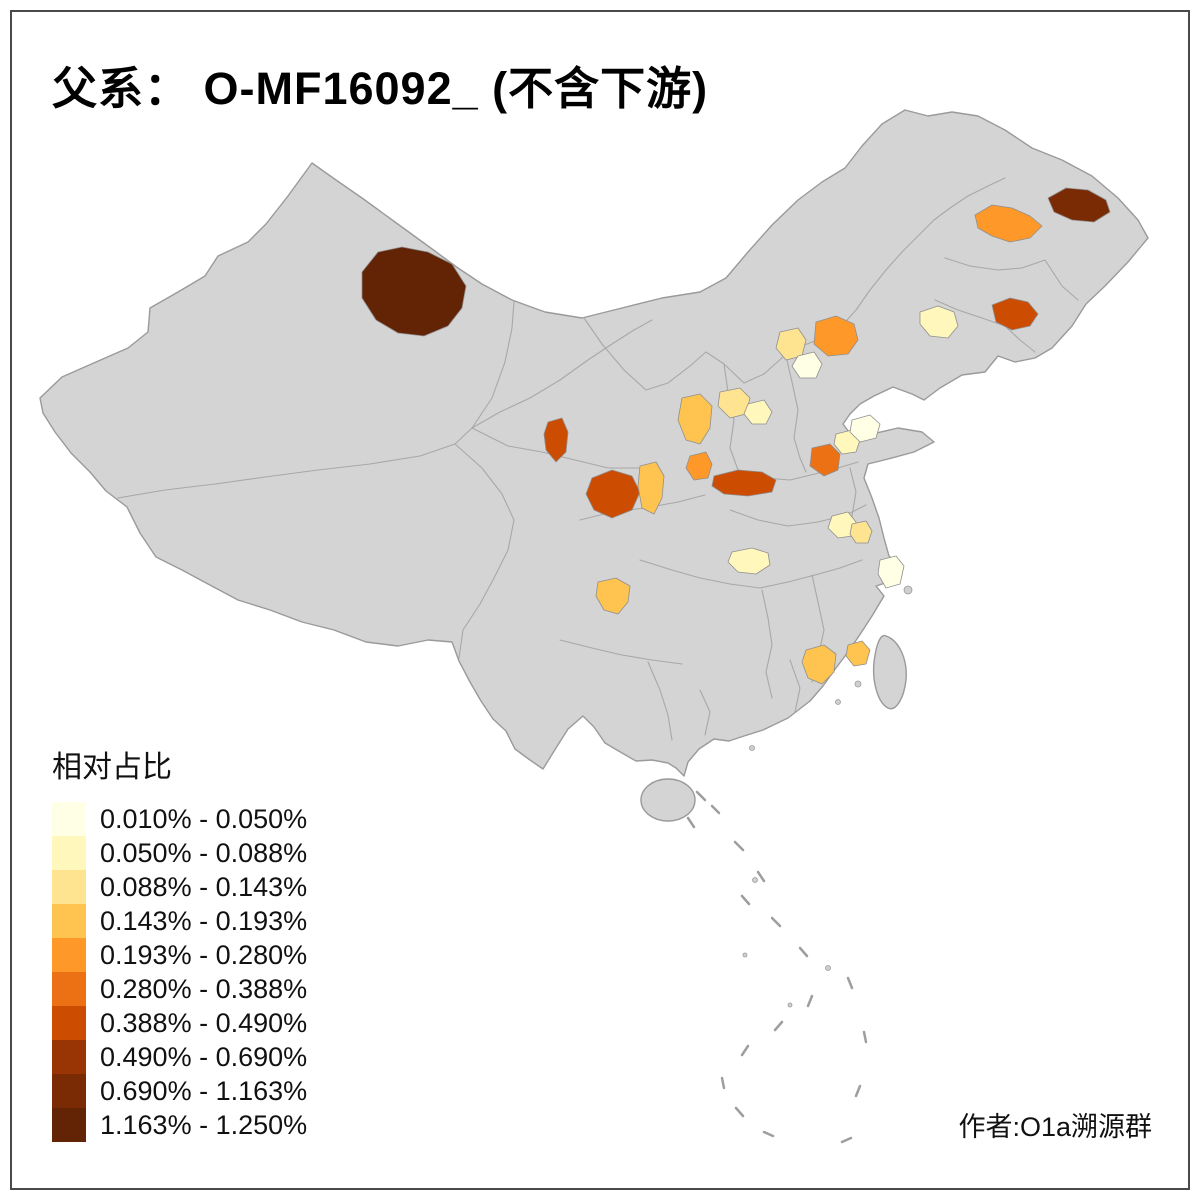 The image size is (1200, 1200). What do you see at coordinates (1015, 314) in the screenshot?
I see `region-east-jilin` at bounding box center [1015, 314].